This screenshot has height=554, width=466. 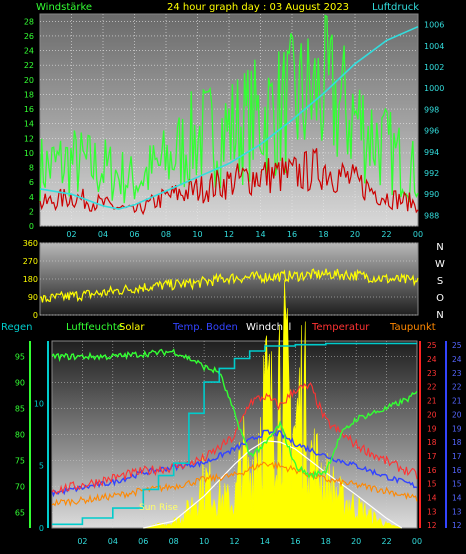 What do you see at coordinates (94, 327) in the screenshot?
I see `legend-luftfeuchte: Luftfeuchte` at bounding box center [94, 327].